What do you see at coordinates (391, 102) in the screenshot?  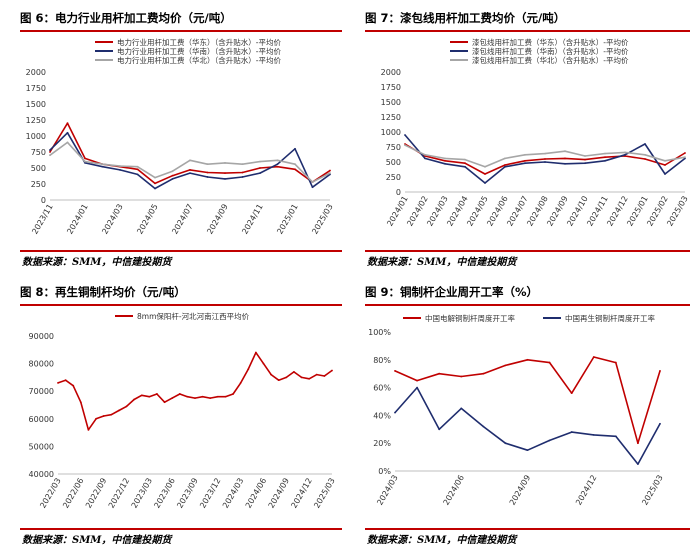 I see `y-tick-label: 1500` at bounding box center [391, 102].